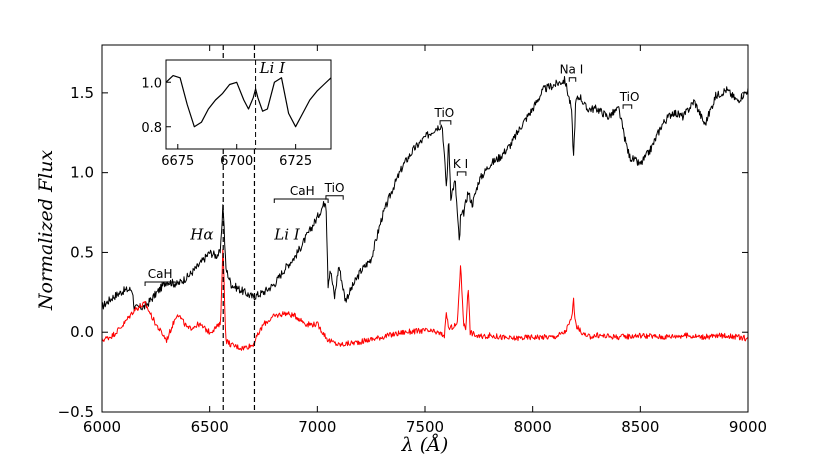 This screenshot has height=460, width=830. Describe the element at coordinates (287, 235) in the screenshot. I see `line-label: Li I` at that location.